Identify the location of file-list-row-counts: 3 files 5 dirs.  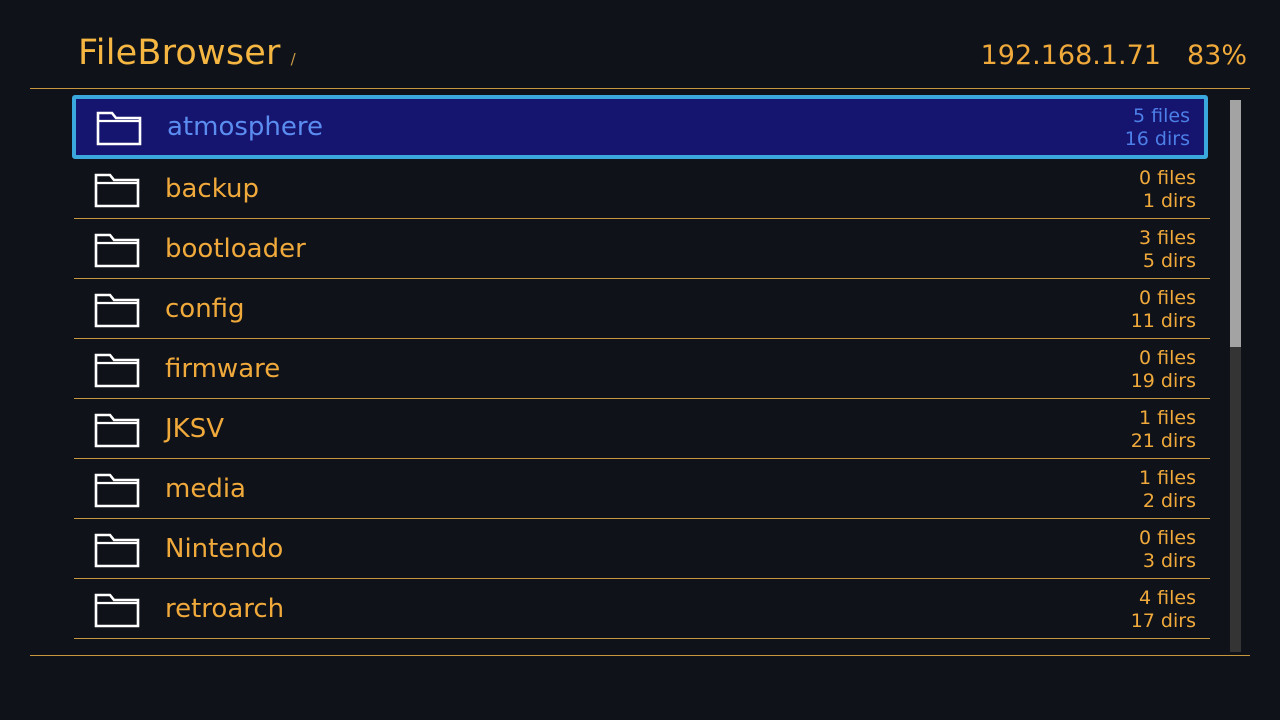
(1167, 249).